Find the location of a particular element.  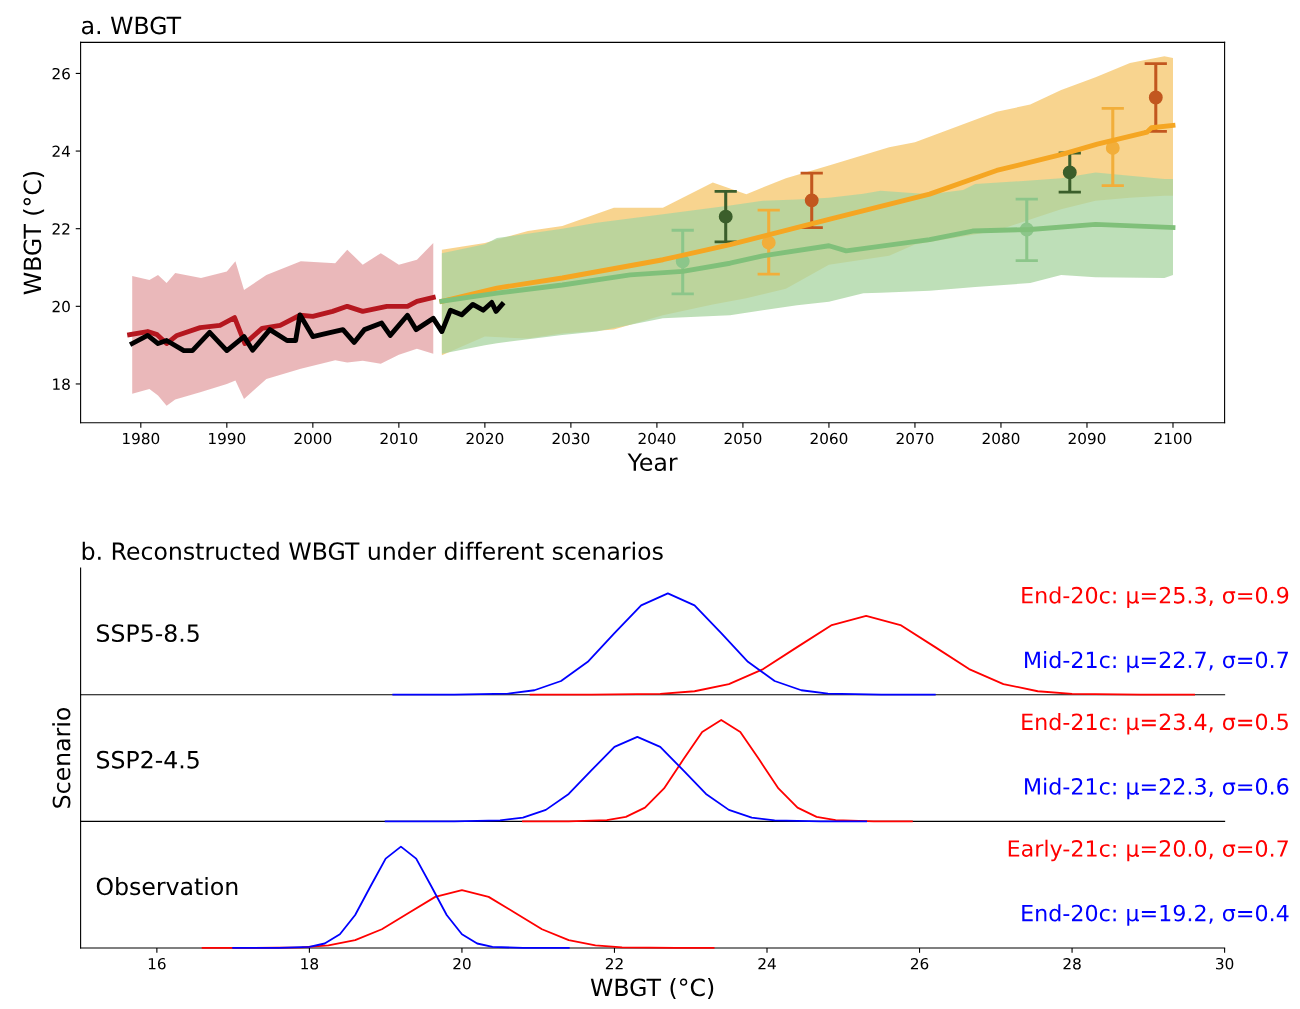

x-tick-label: 2100 is located at coordinates (1173, 438).